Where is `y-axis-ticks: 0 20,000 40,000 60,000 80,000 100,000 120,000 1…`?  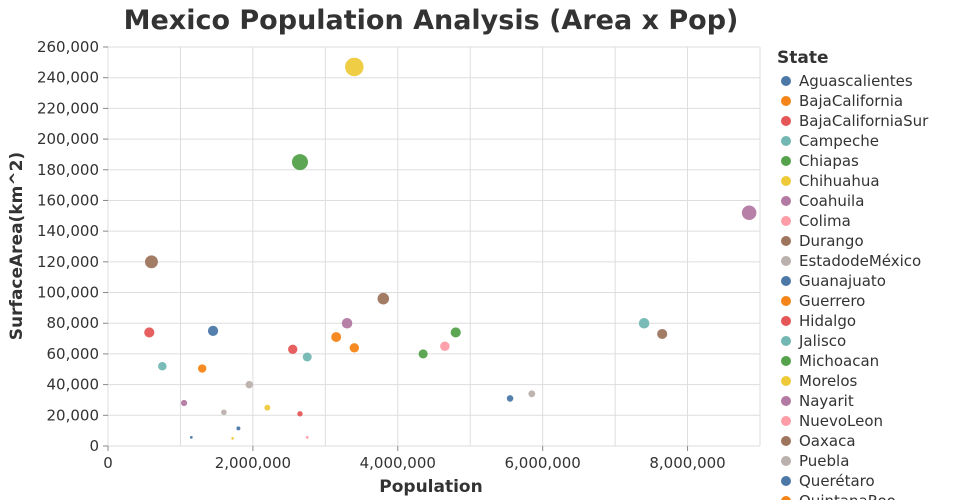 y-axis-ticks: 0 20,000 40,000 60,000 80,000 100,000 120,000 1… is located at coordinates (72, 246).